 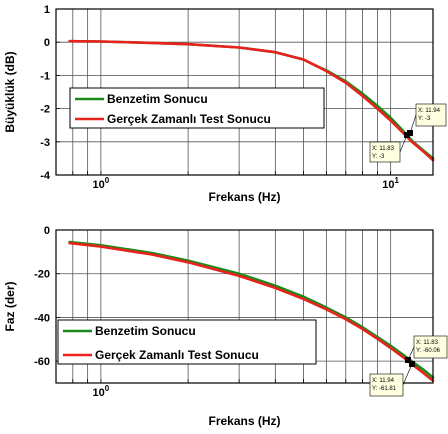 I want to click on x-tick-label: 10¹, so click(x=390, y=183).